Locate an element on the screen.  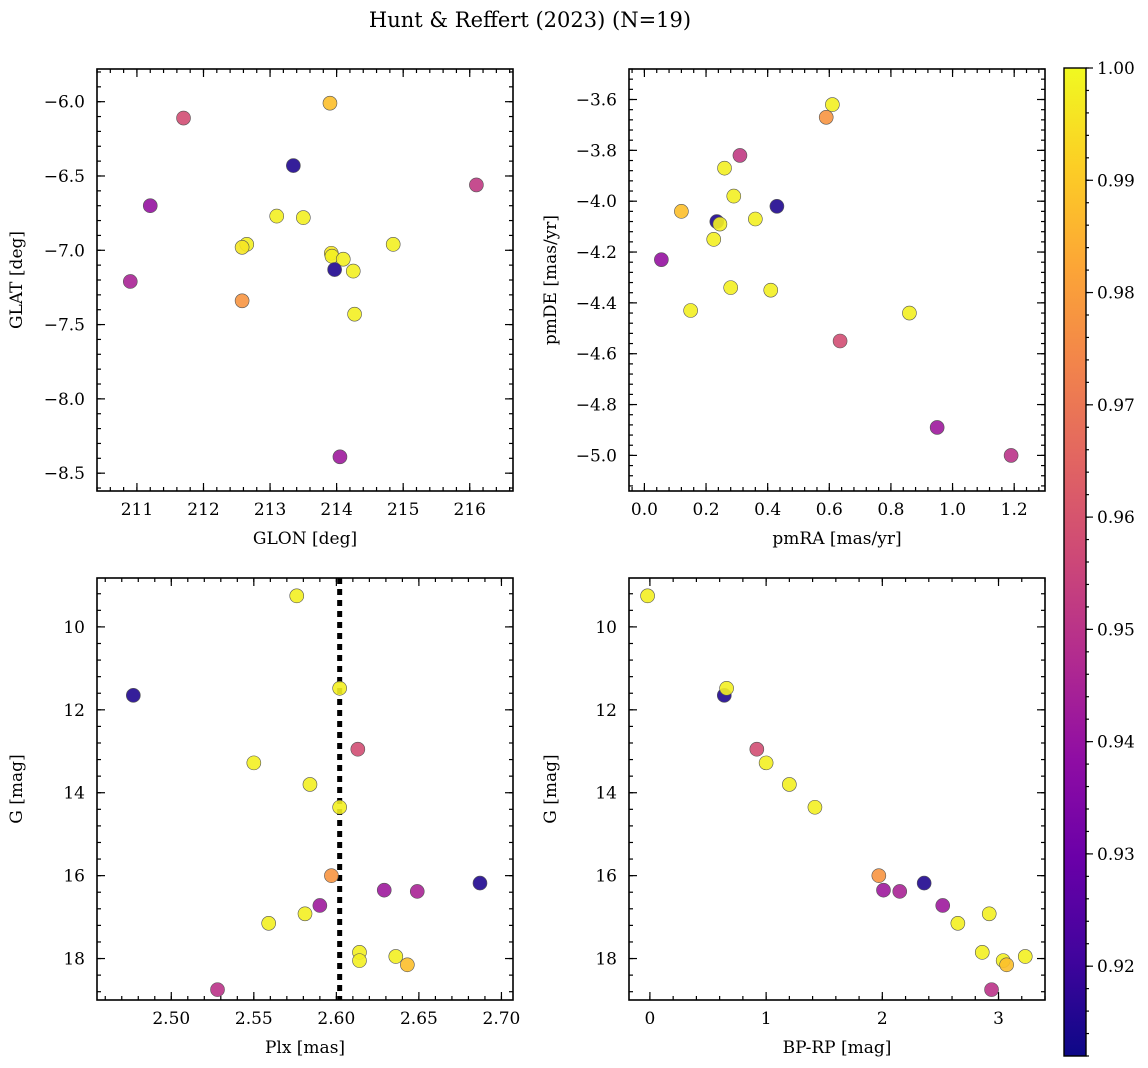
y-tick-label: −4.6 is located at coordinates (596, 355).